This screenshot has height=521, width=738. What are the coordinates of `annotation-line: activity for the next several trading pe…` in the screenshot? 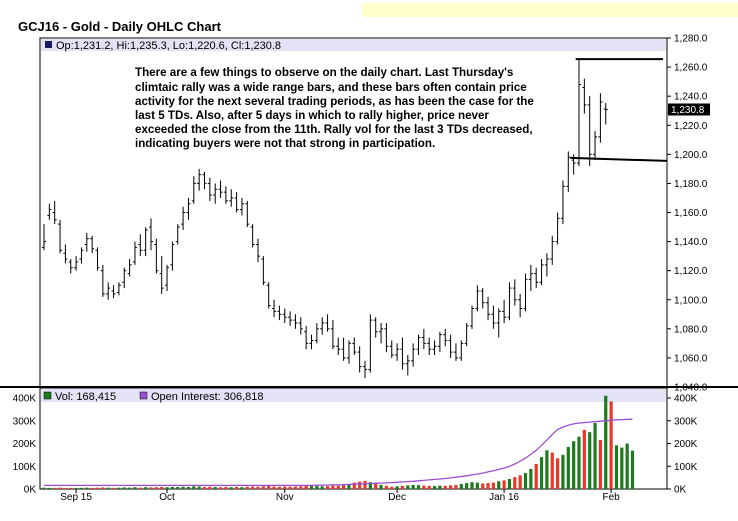 It's located at (334, 101).